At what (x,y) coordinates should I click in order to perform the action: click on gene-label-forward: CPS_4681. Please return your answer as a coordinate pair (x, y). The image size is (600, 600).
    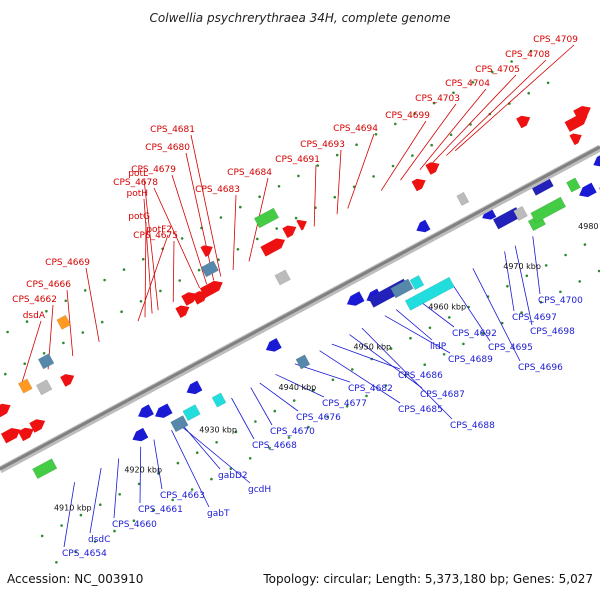
    Looking at the image, I should click on (172, 130).